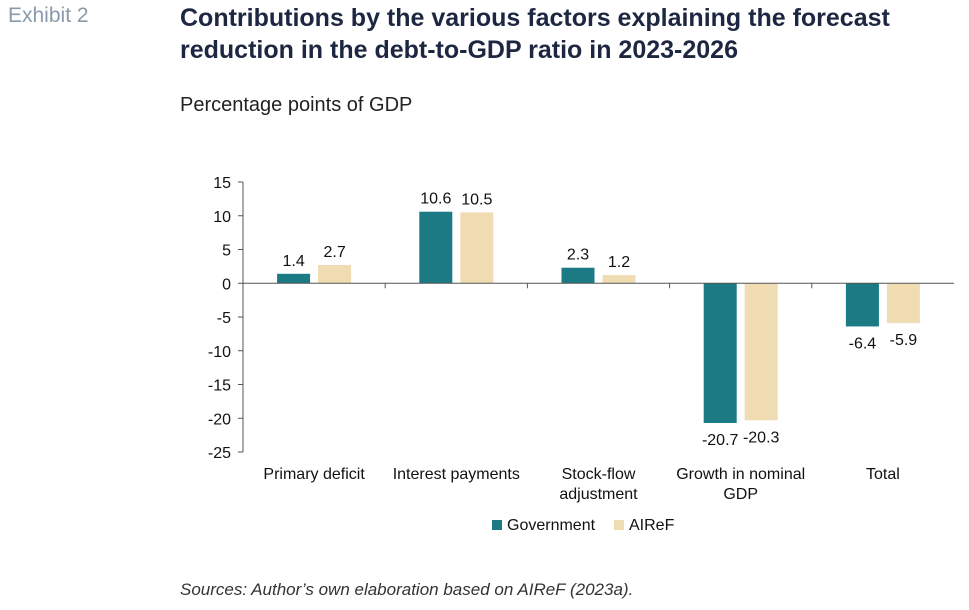 The height and width of the screenshot is (610, 969). I want to click on y-tick-label: 15, so click(222, 183).